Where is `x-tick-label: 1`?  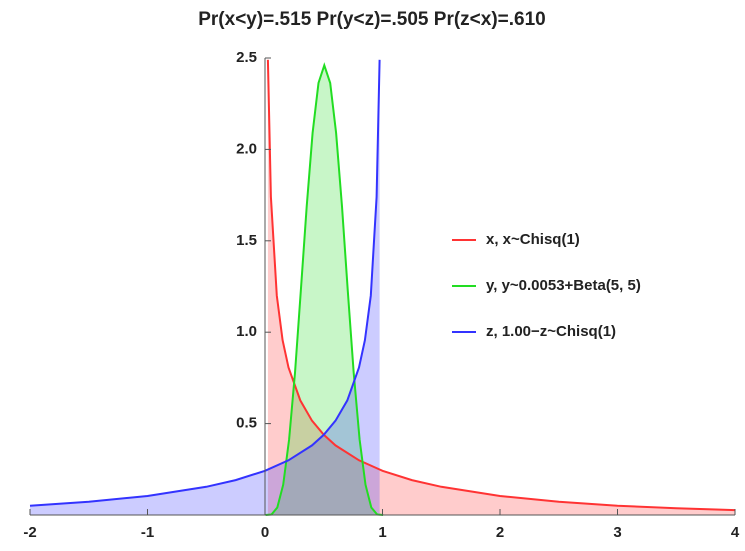
x-tick-label: 1 is located at coordinates (382, 532).